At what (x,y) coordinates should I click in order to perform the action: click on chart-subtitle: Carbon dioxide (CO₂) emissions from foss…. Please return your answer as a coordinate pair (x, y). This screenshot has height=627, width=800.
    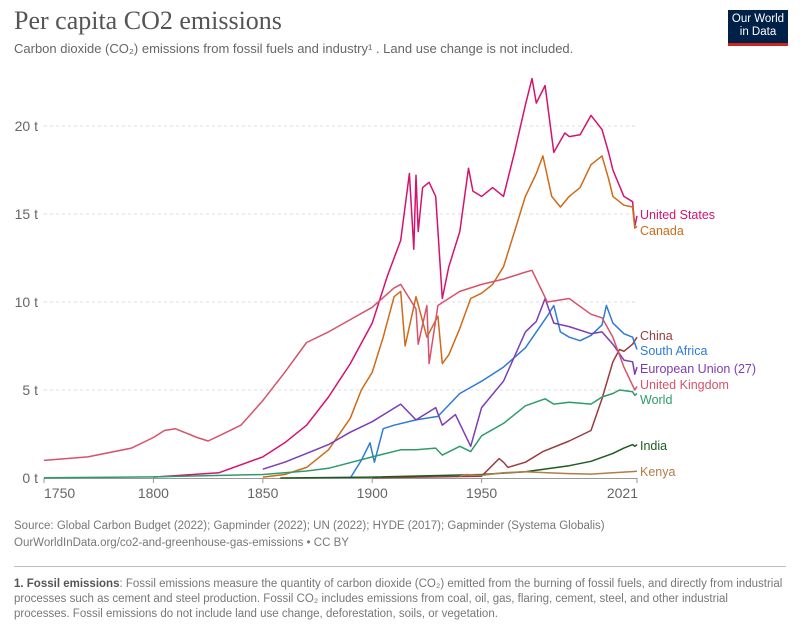
    Looking at the image, I should click on (294, 48).